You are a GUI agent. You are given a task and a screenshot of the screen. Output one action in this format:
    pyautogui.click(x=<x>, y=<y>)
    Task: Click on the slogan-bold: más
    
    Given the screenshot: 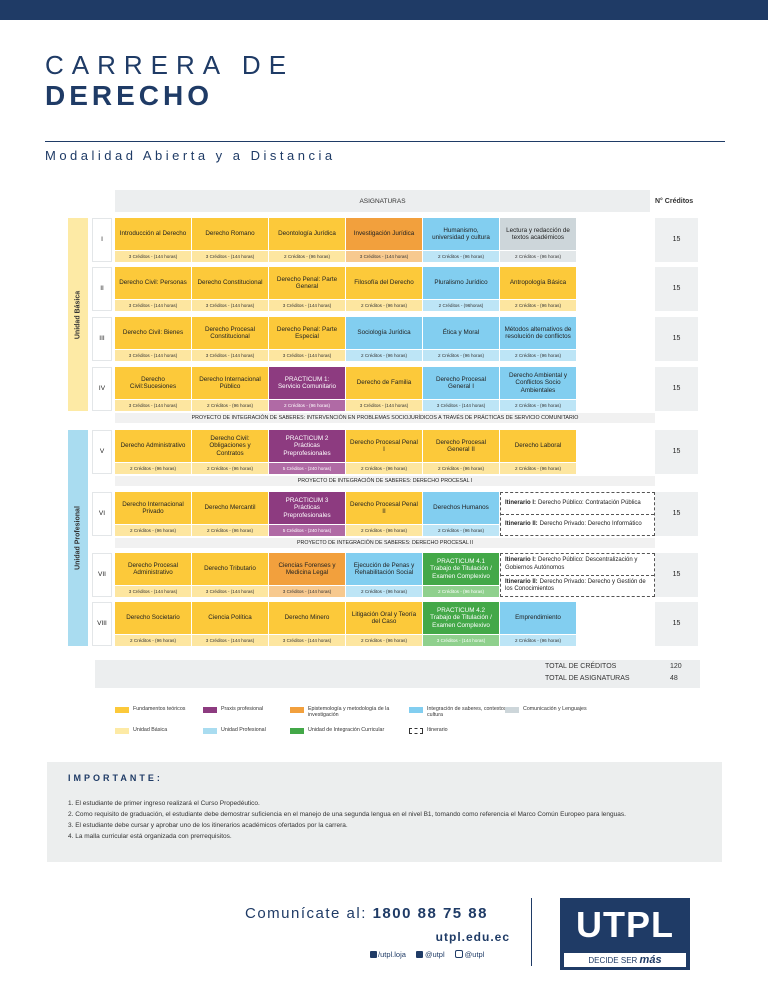 What is the action you would take?
    pyautogui.click(x=650, y=960)
    